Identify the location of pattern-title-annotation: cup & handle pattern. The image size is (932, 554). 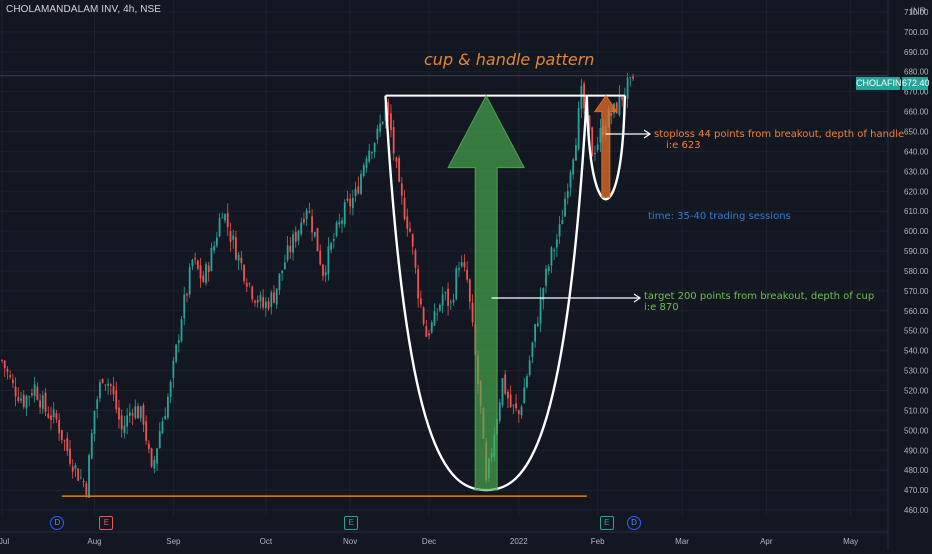
(509, 59).